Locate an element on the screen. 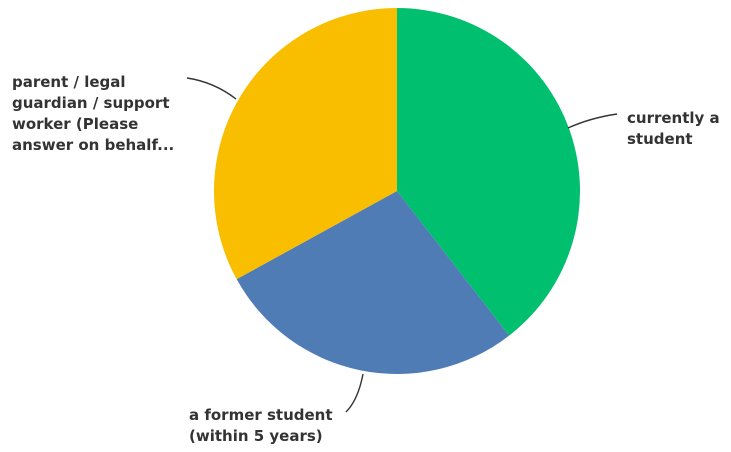  leader-line-currently-a-student is located at coordinates (592, 121).